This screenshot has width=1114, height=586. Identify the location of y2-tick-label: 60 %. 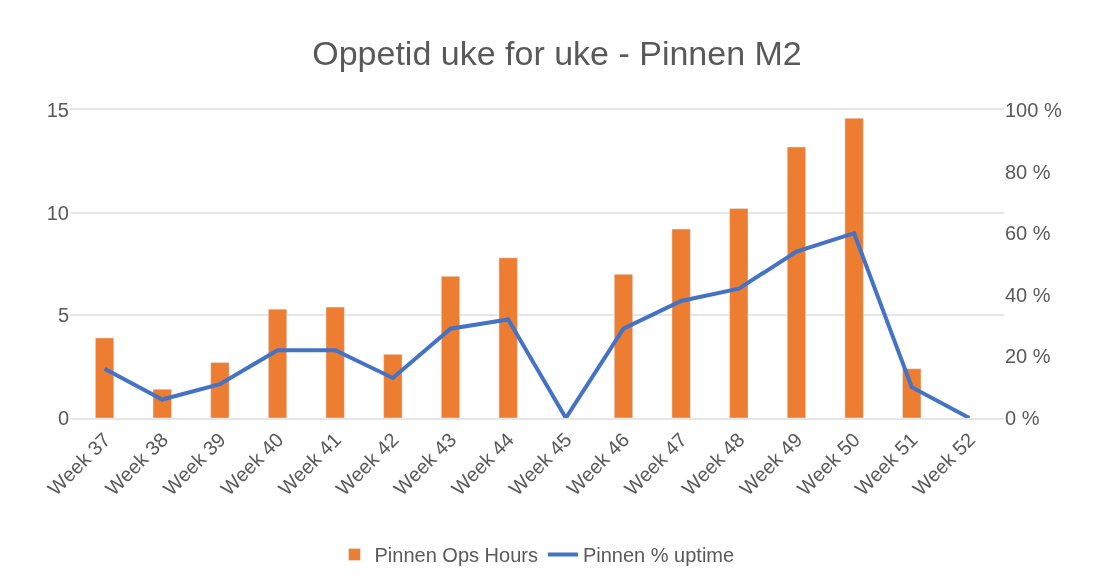
(1028, 233).